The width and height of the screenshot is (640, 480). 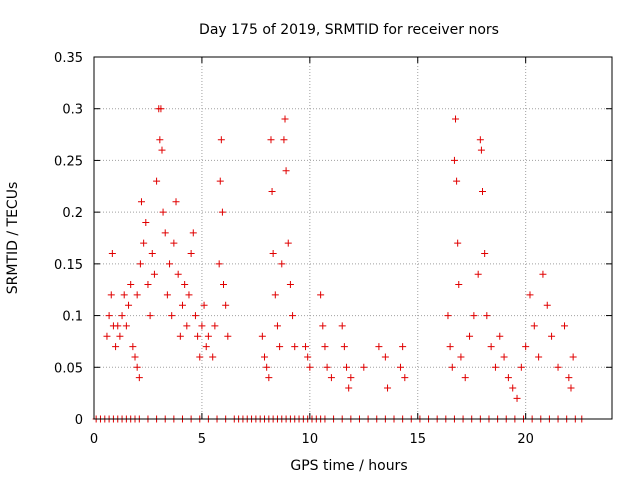 I want to click on x-tick-label: 20, so click(x=525, y=439).